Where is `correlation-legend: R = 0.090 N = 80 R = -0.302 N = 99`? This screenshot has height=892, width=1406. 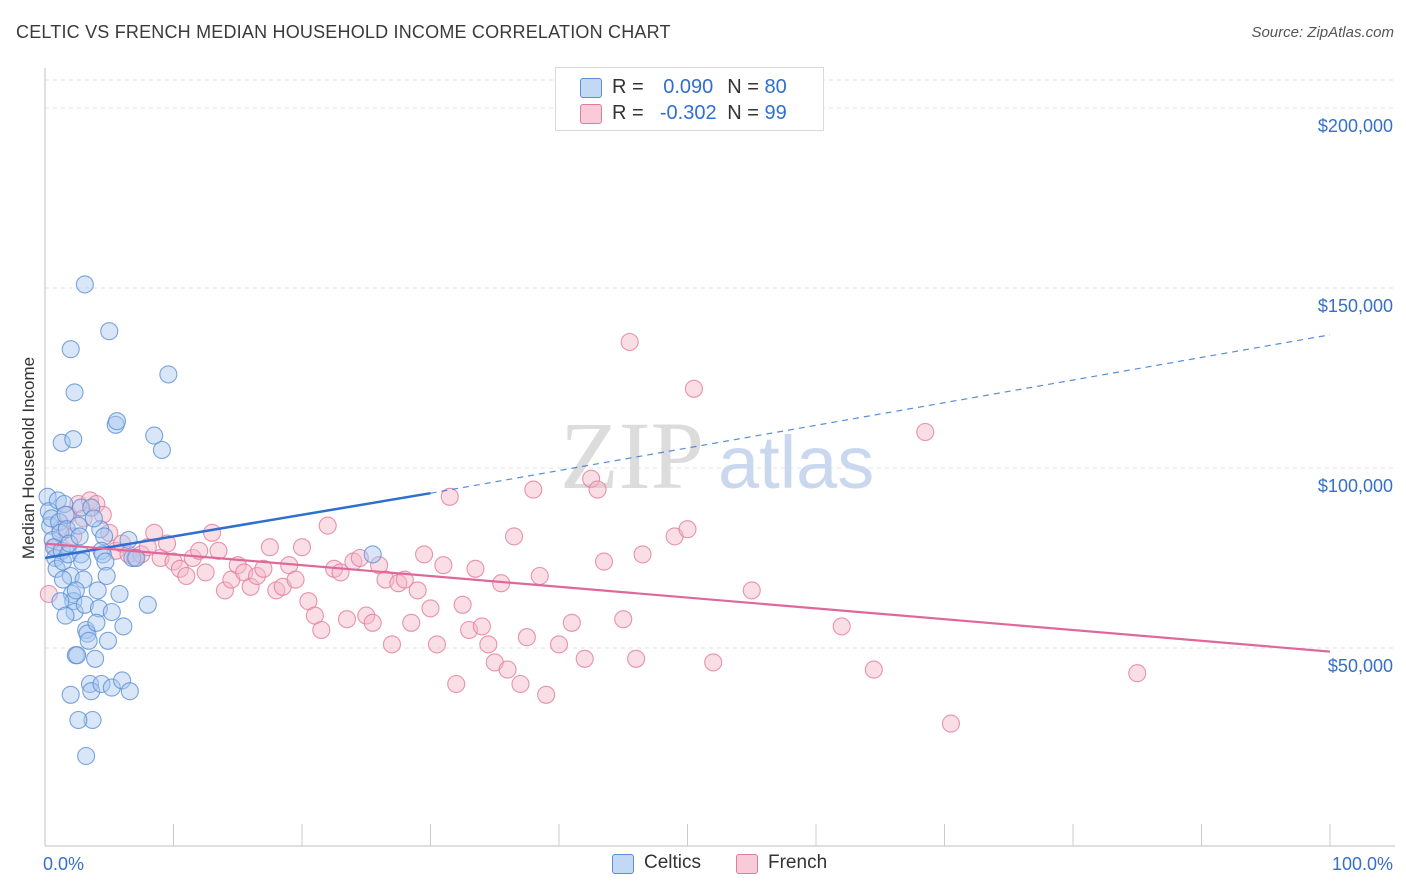
correlation-legend: R = 0.090 N = 80 R = -0.302 N = 99 is located at coordinates (689, 99).